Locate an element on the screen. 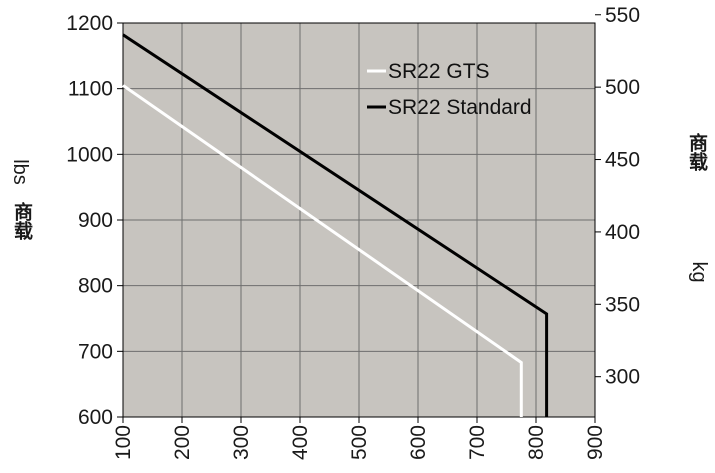 The height and width of the screenshot is (473, 715). legend-label-sr22-standard: SR22 Standard is located at coordinates (460, 107).